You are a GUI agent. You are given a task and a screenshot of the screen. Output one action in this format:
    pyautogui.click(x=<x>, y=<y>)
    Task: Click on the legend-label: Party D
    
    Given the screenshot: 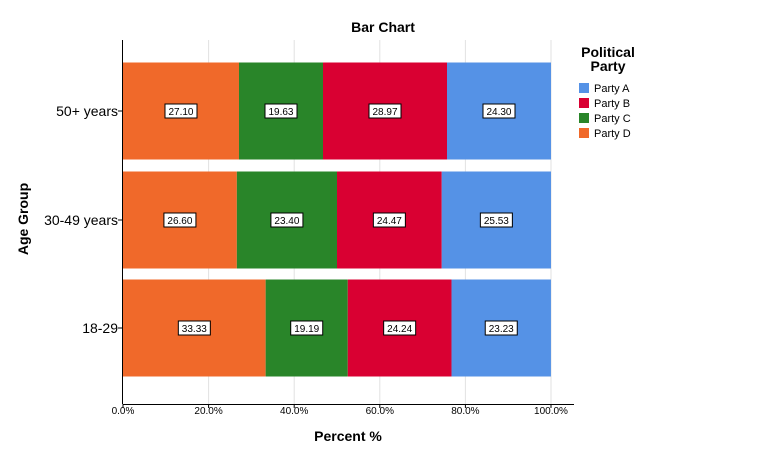 What is the action you would take?
    pyautogui.click(x=612, y=134)
    